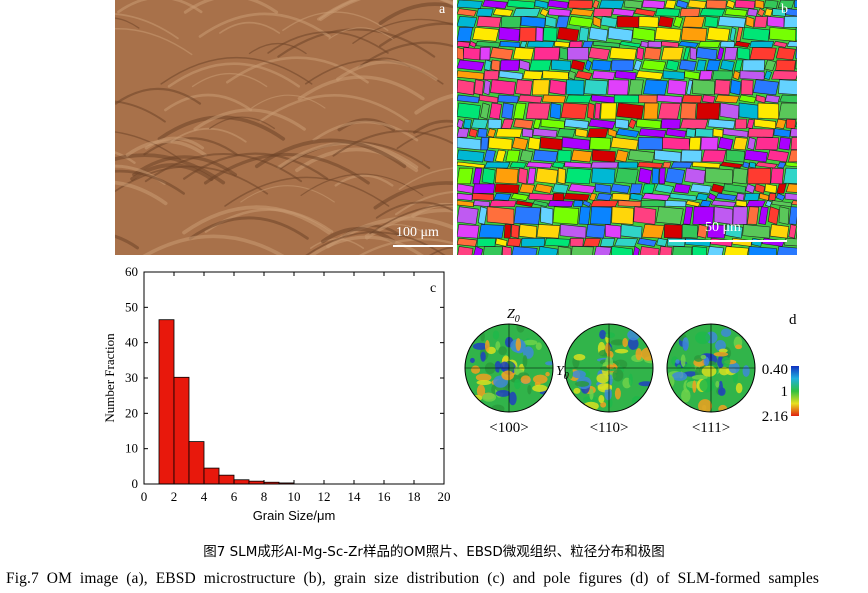 The width and height of the screenshot is (868, 593). What do you see at coordinates (795, 391) in the screenshot?
I see `colorbar` at bounding box center [795, 391].